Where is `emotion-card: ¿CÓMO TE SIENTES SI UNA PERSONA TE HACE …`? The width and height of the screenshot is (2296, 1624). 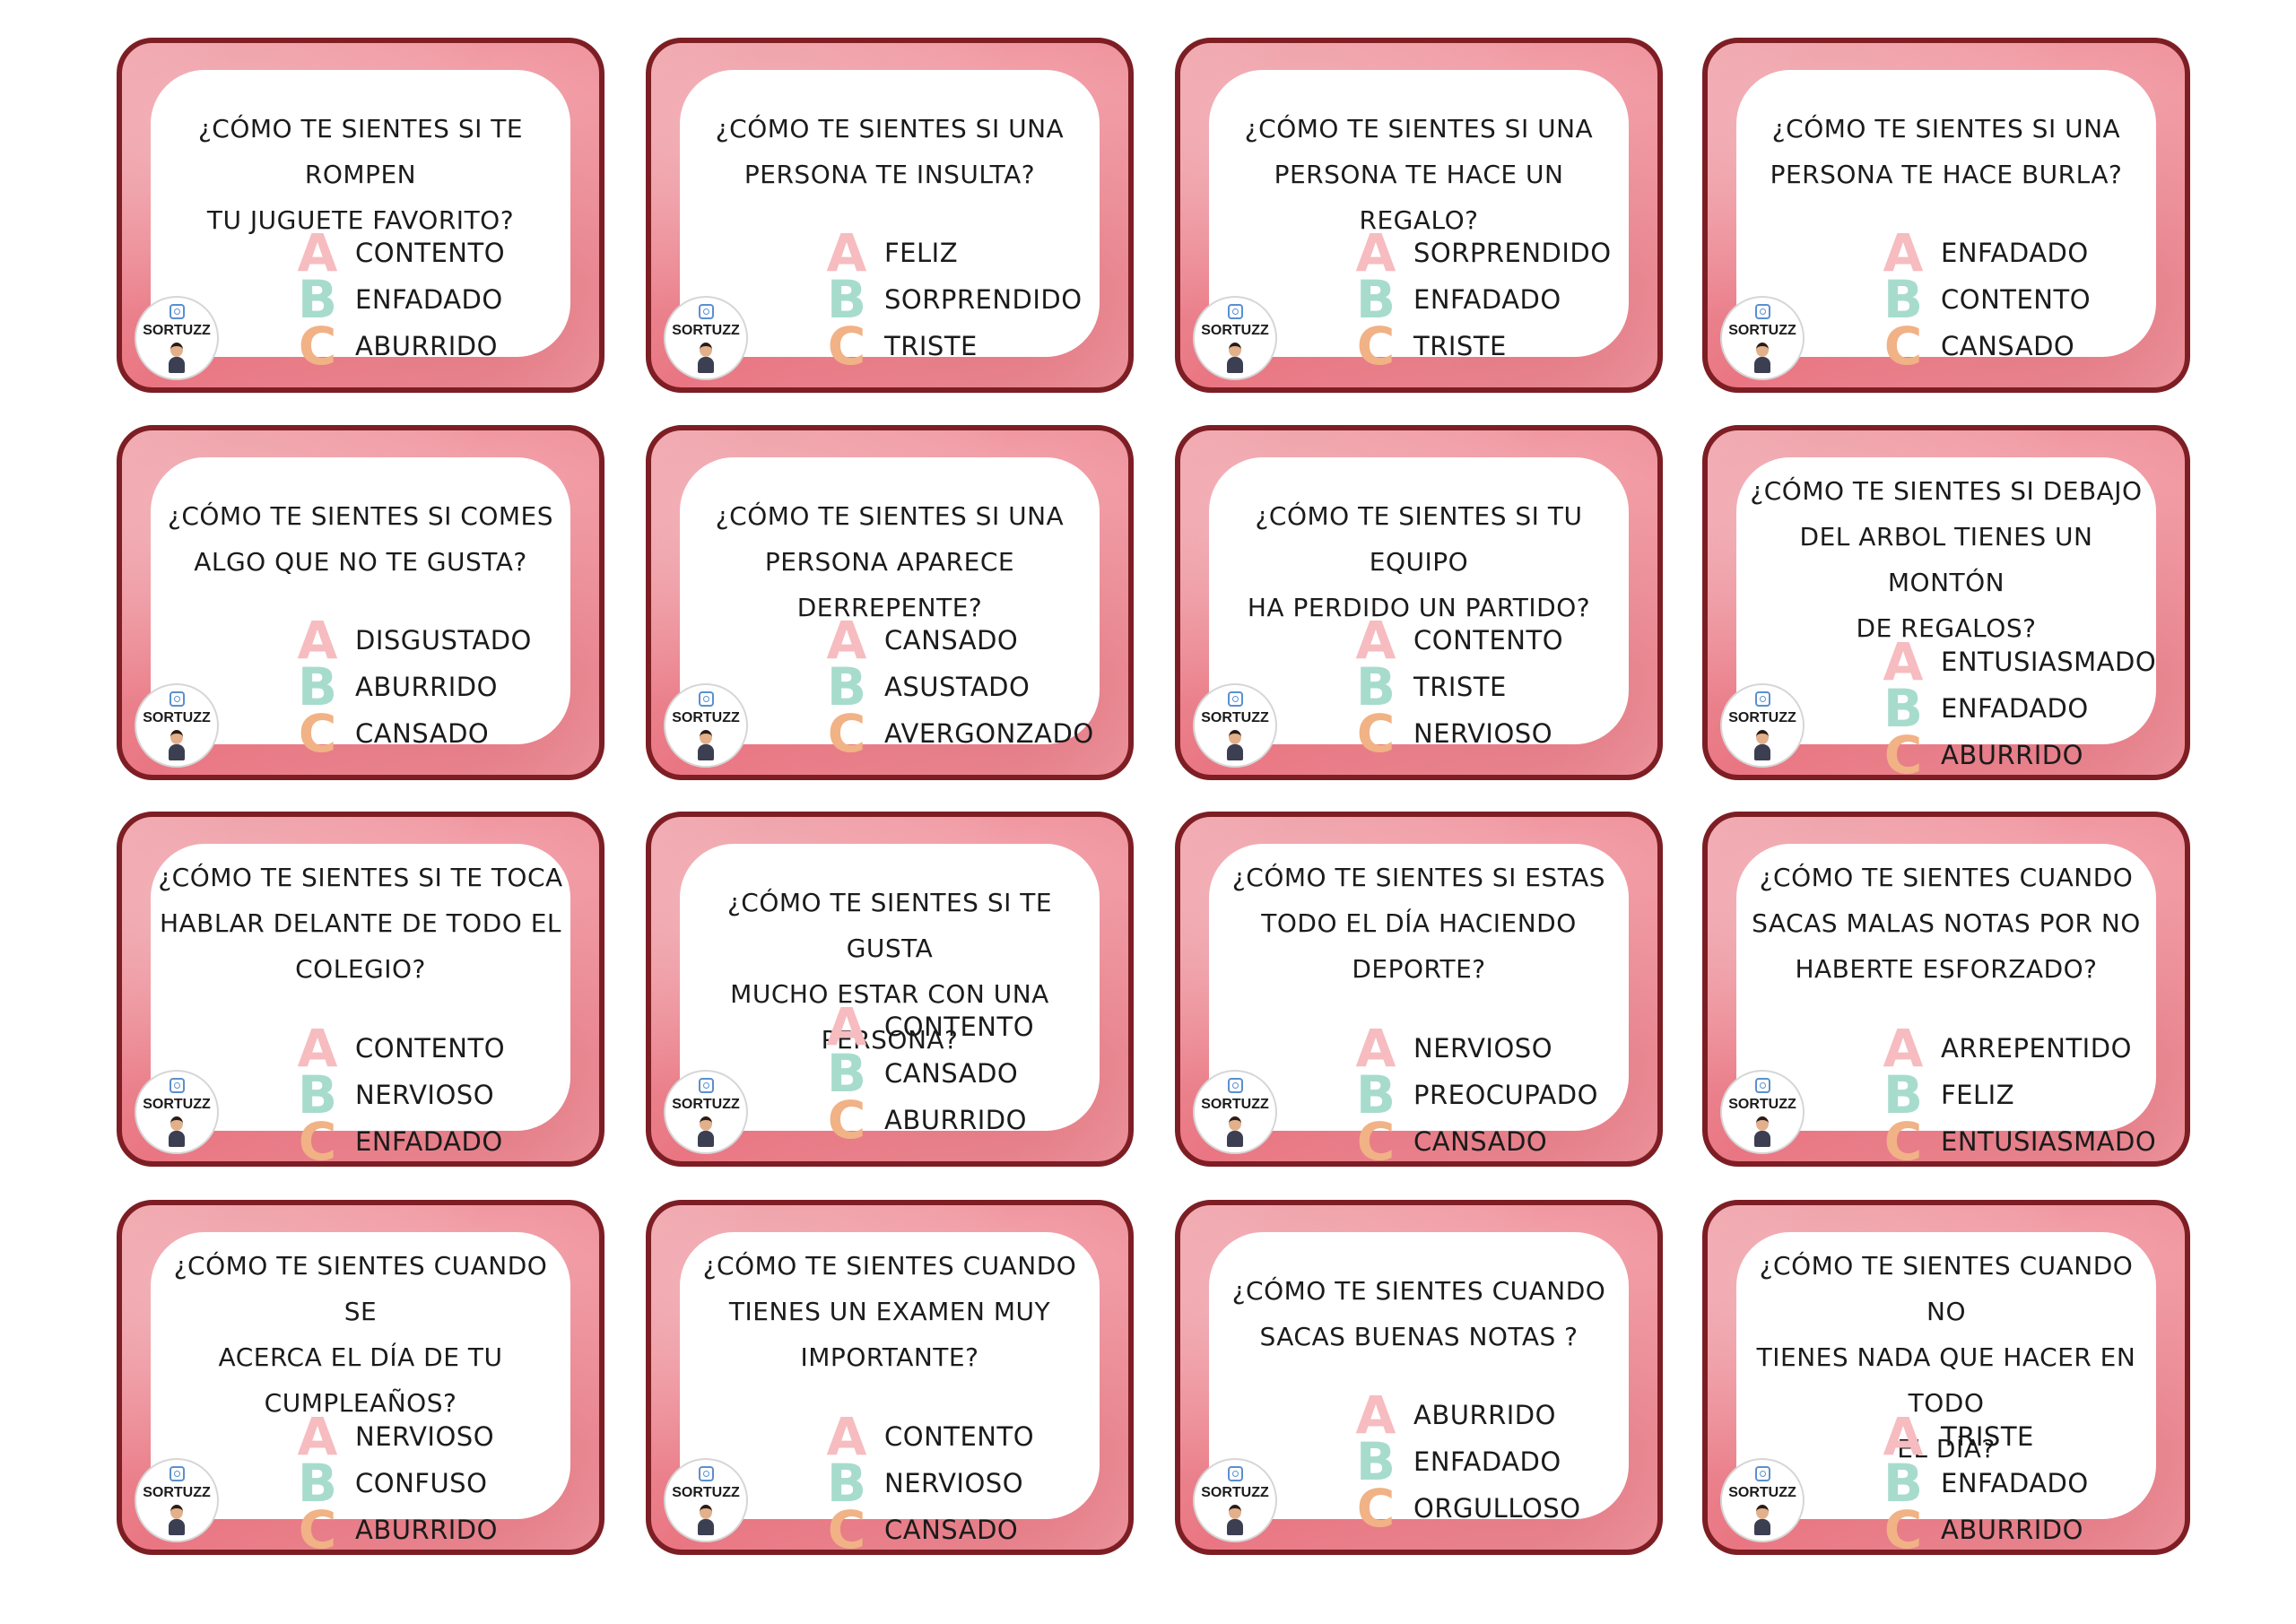 emotion-card: ¿CÓMO TE SIENTES SI UNA PERSONA TE HACE … is located at coordinates (1419, 215).